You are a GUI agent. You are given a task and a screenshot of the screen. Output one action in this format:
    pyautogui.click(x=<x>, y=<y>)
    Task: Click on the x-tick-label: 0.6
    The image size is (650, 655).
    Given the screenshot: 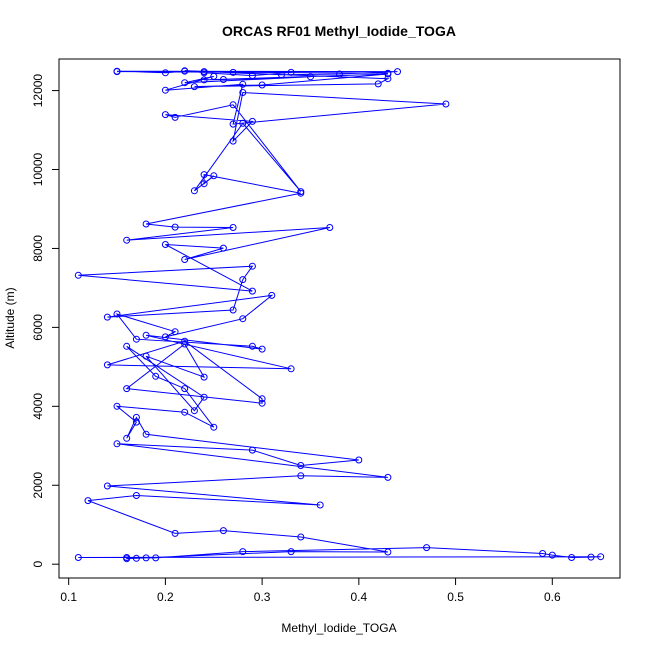 What is the action you would take?
    pyautogui.click(x=552, y=597)
    